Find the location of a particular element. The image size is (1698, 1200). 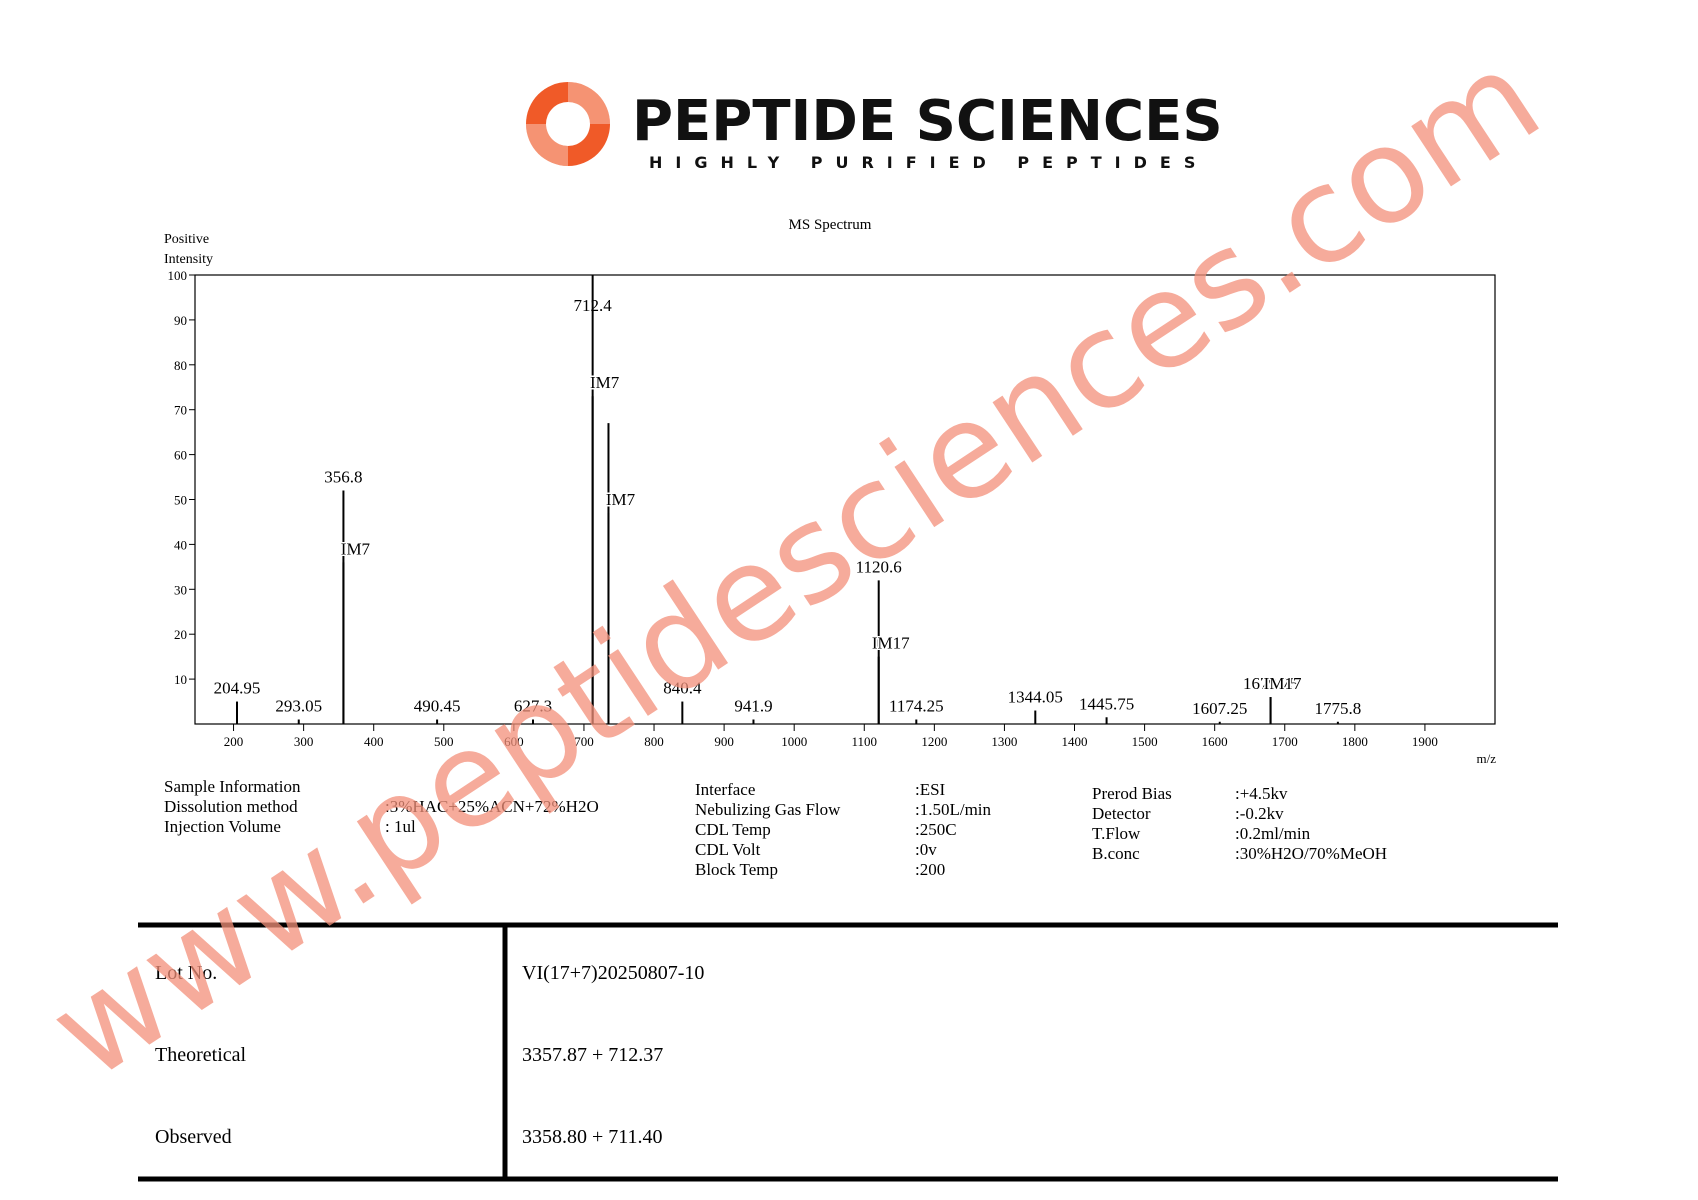

peak-label: 627.3 is located at coordinates (533, 706).